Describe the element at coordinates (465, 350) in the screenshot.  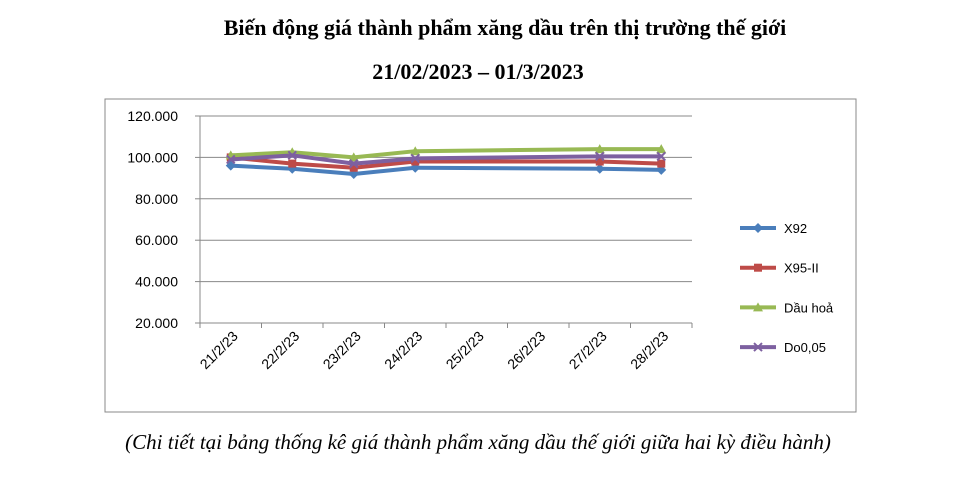
I see `x-tick-label: 25/2/23` at that location.